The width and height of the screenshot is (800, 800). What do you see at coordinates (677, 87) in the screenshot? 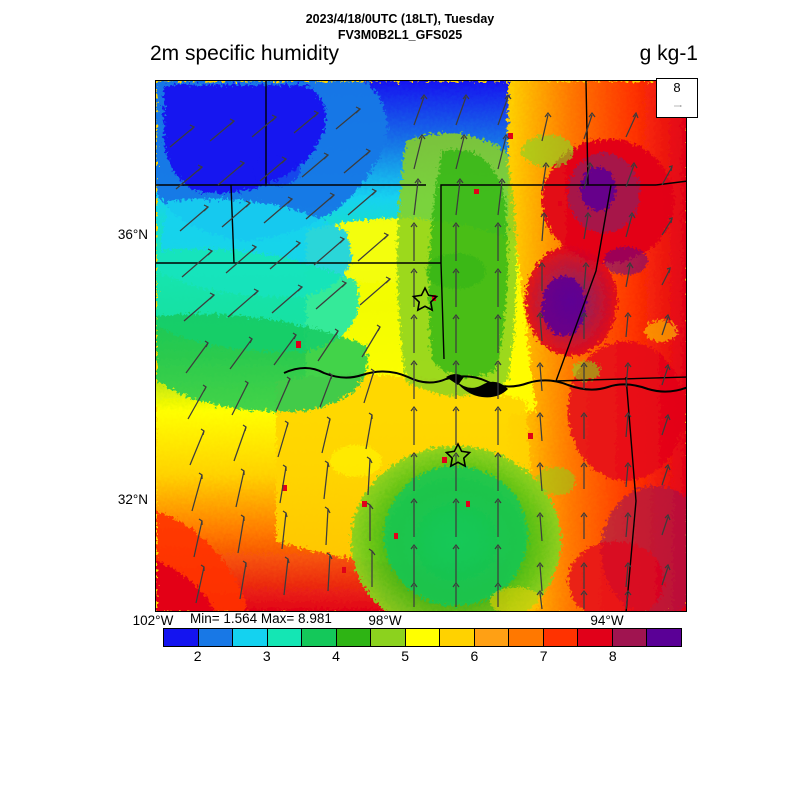
I see `vector-scale-value: 8` at bounding box center [677, 87].